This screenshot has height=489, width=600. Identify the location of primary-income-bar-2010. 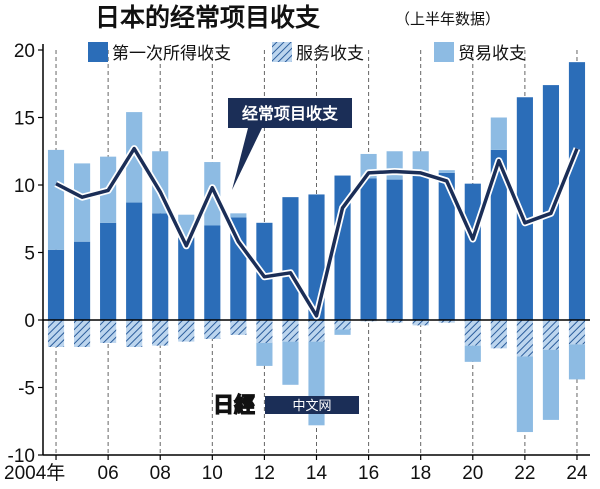
(212, 272).